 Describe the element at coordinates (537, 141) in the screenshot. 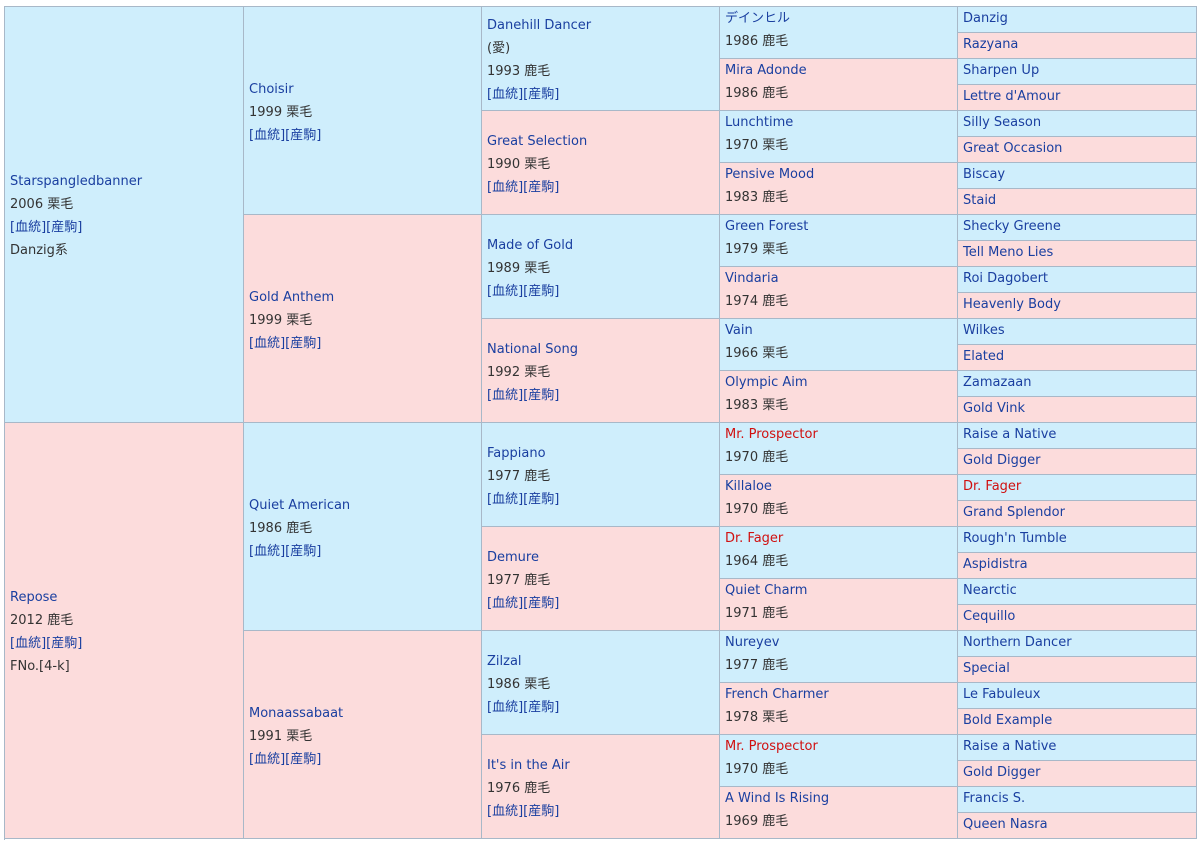

I see `horse-name: Great Selection` at that location.